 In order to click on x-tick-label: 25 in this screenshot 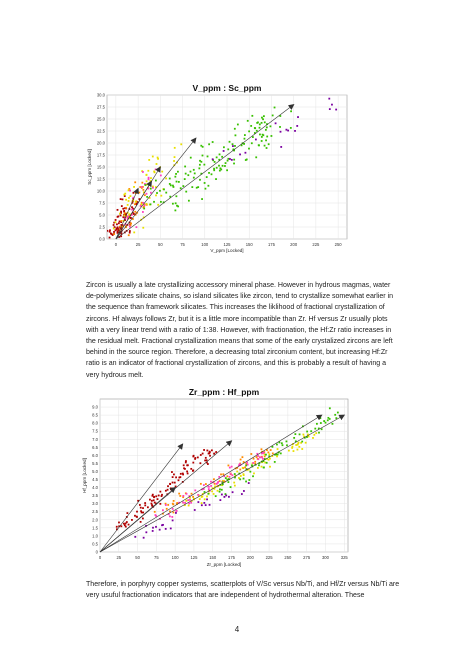, I will do `click(118, 557)`.